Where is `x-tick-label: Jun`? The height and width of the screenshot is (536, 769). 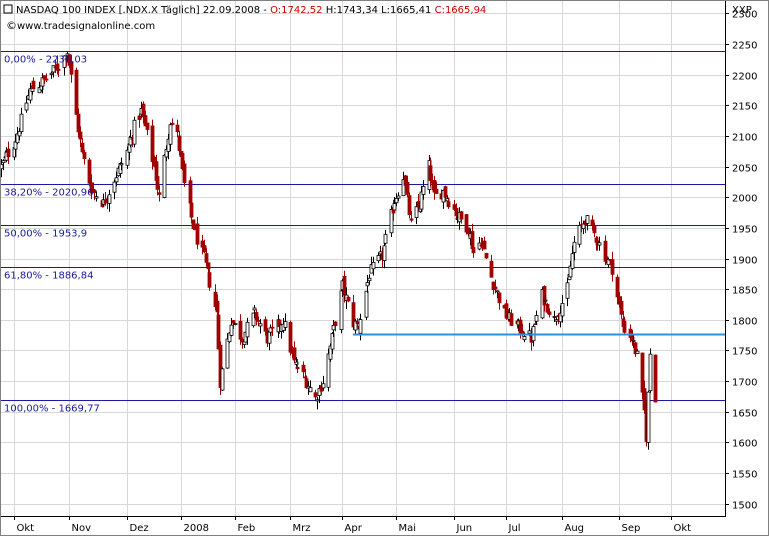 x-tick-label: Jun is located at coordinates (464, 528).